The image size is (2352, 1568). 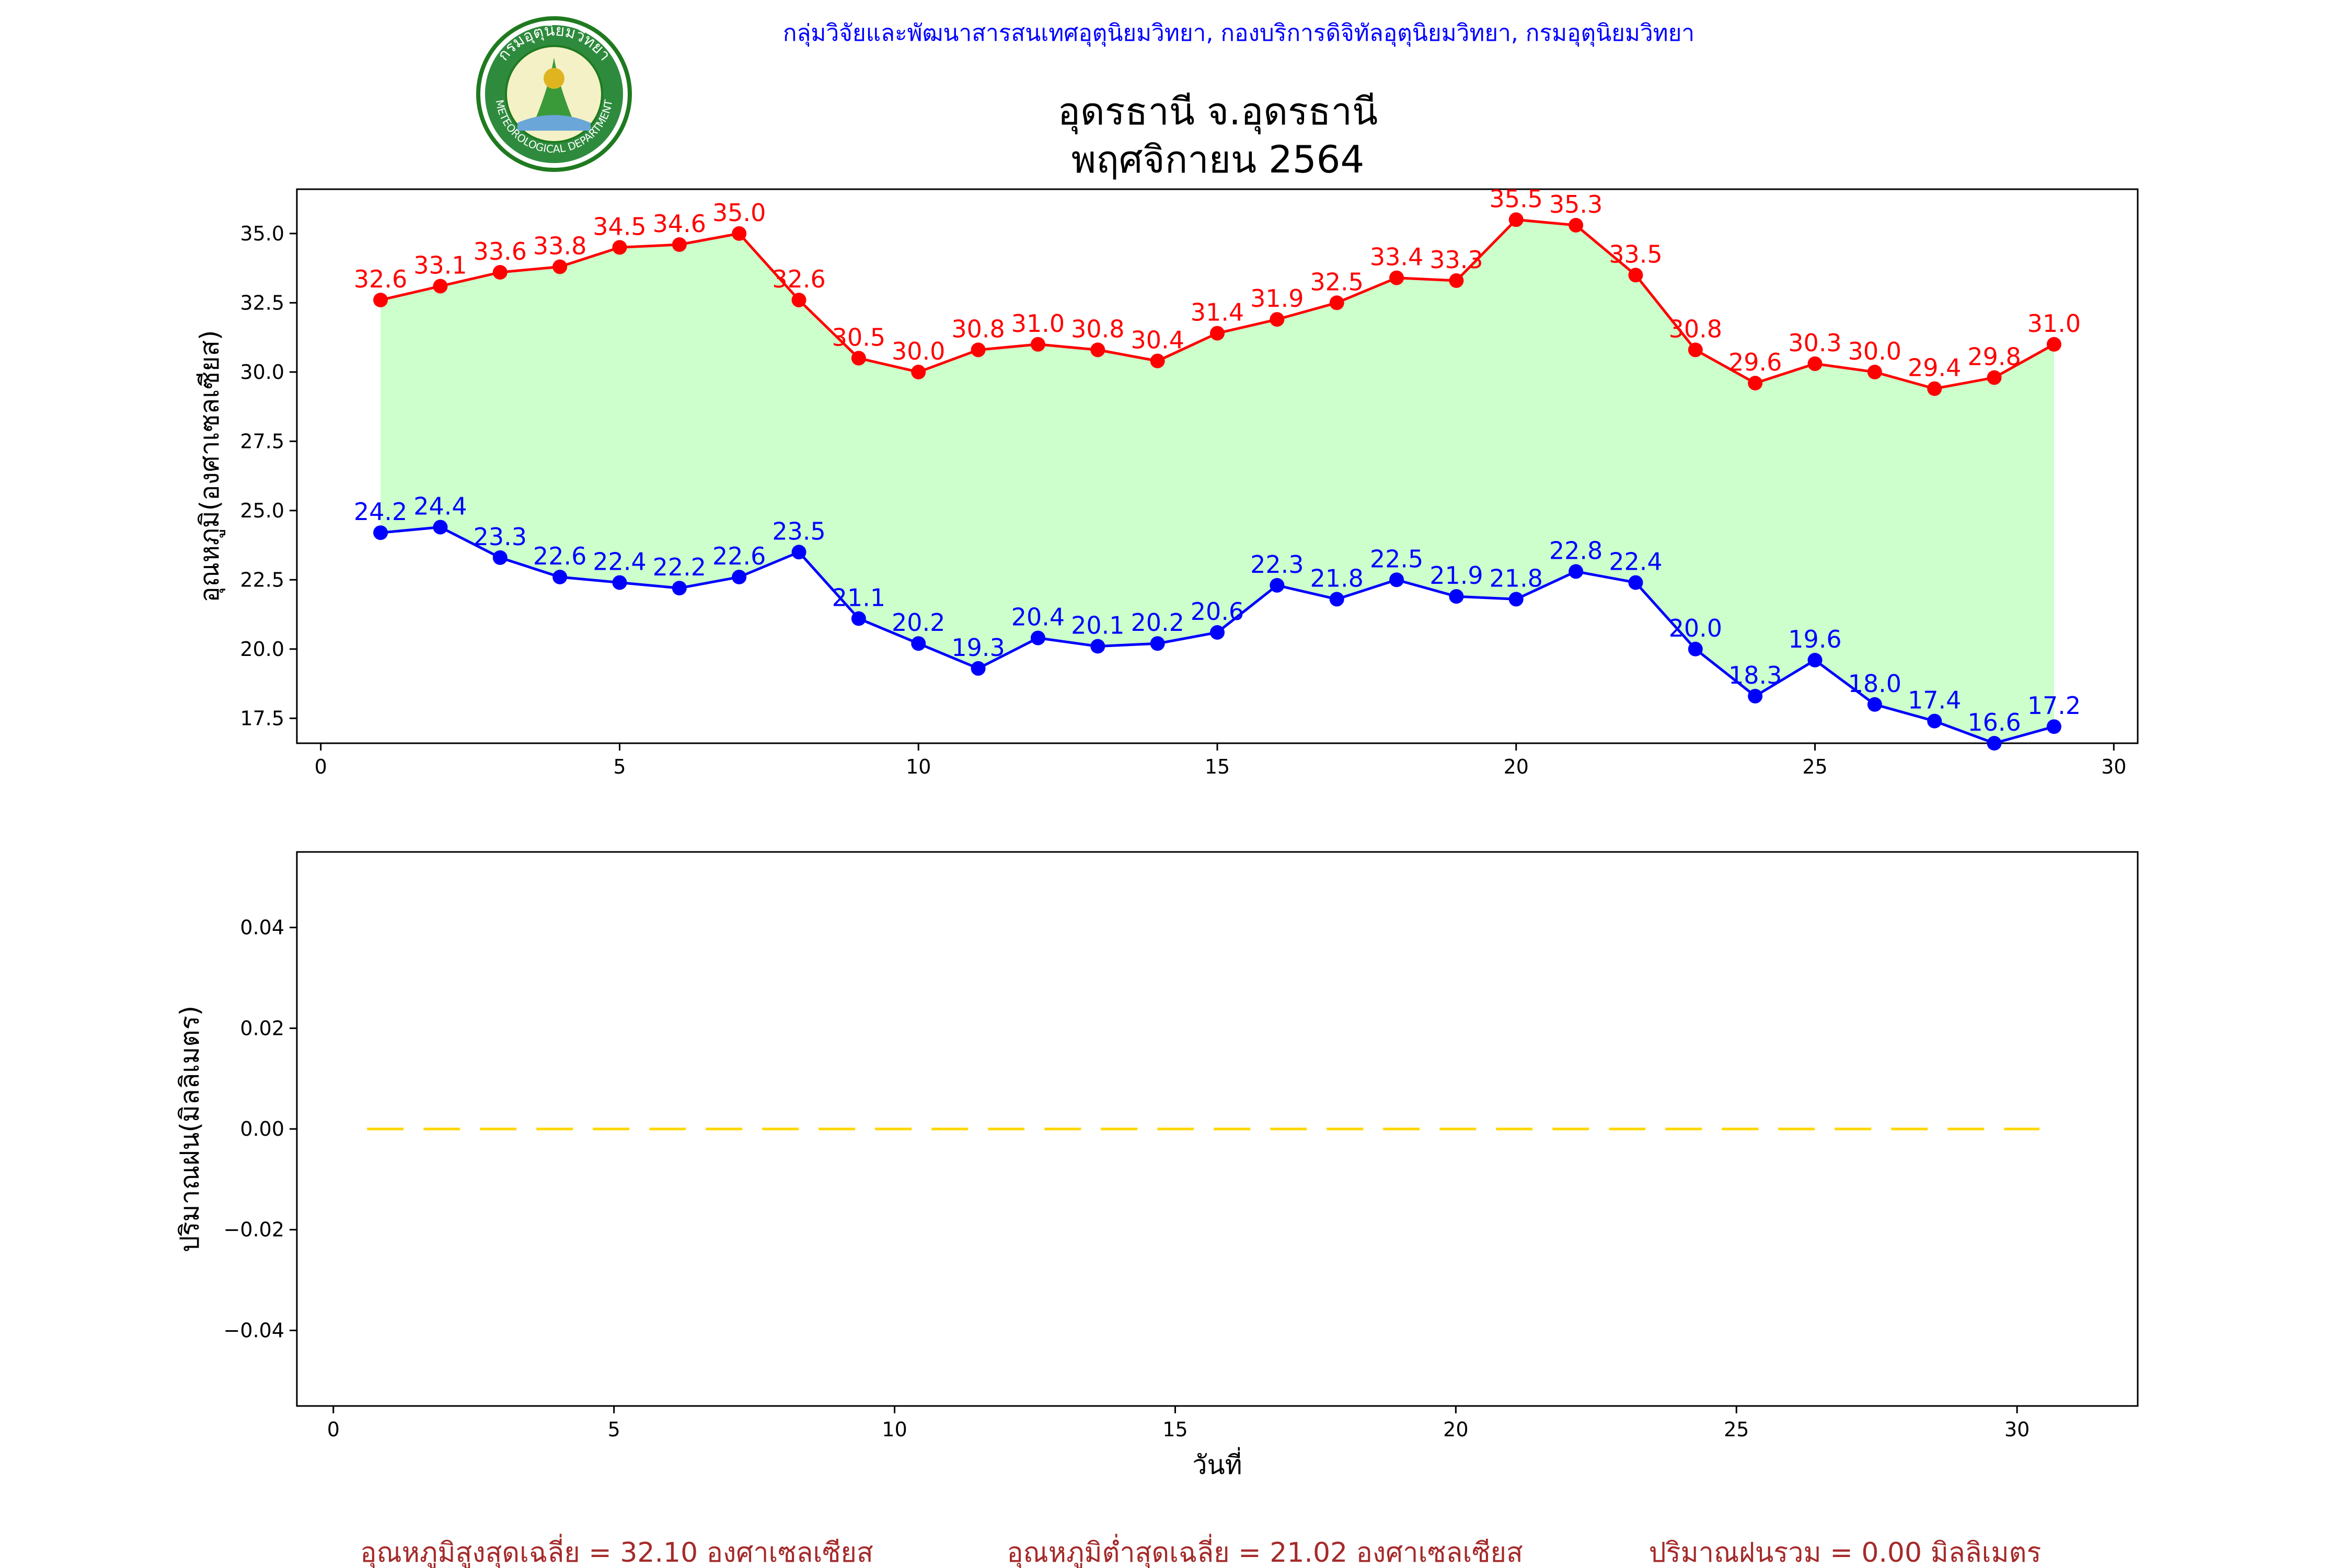 I want to click on rain-x-tick-label: 20, so click(x=1455, y=1429).